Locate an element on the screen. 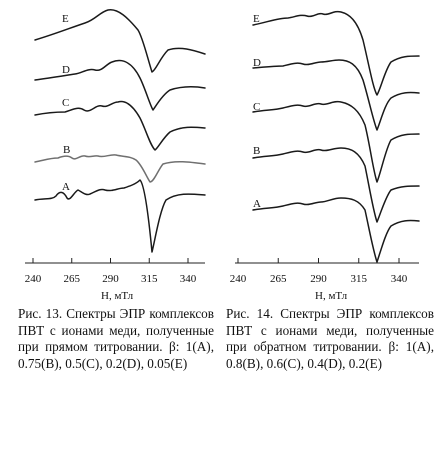 The image size is (445, 460). fig14-tick-label-315: 315 is located at coordinates (359, 279).